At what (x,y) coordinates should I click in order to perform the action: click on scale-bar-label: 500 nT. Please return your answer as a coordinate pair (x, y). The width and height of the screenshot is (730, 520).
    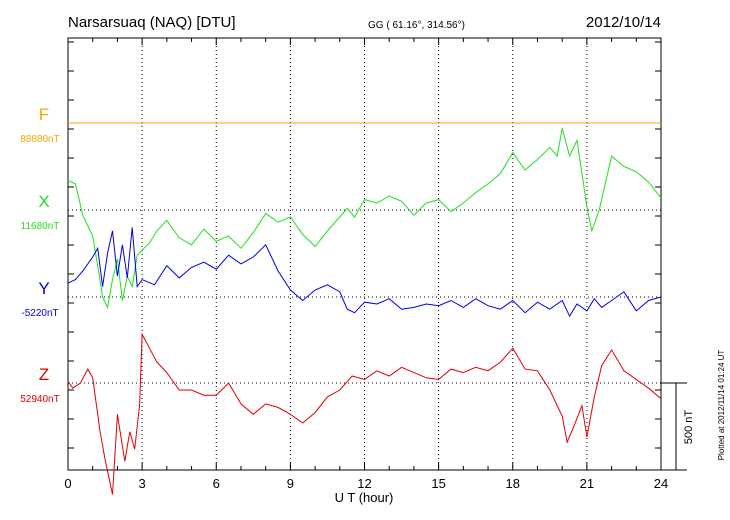
    Looking at the image, I should click on (689, 427).